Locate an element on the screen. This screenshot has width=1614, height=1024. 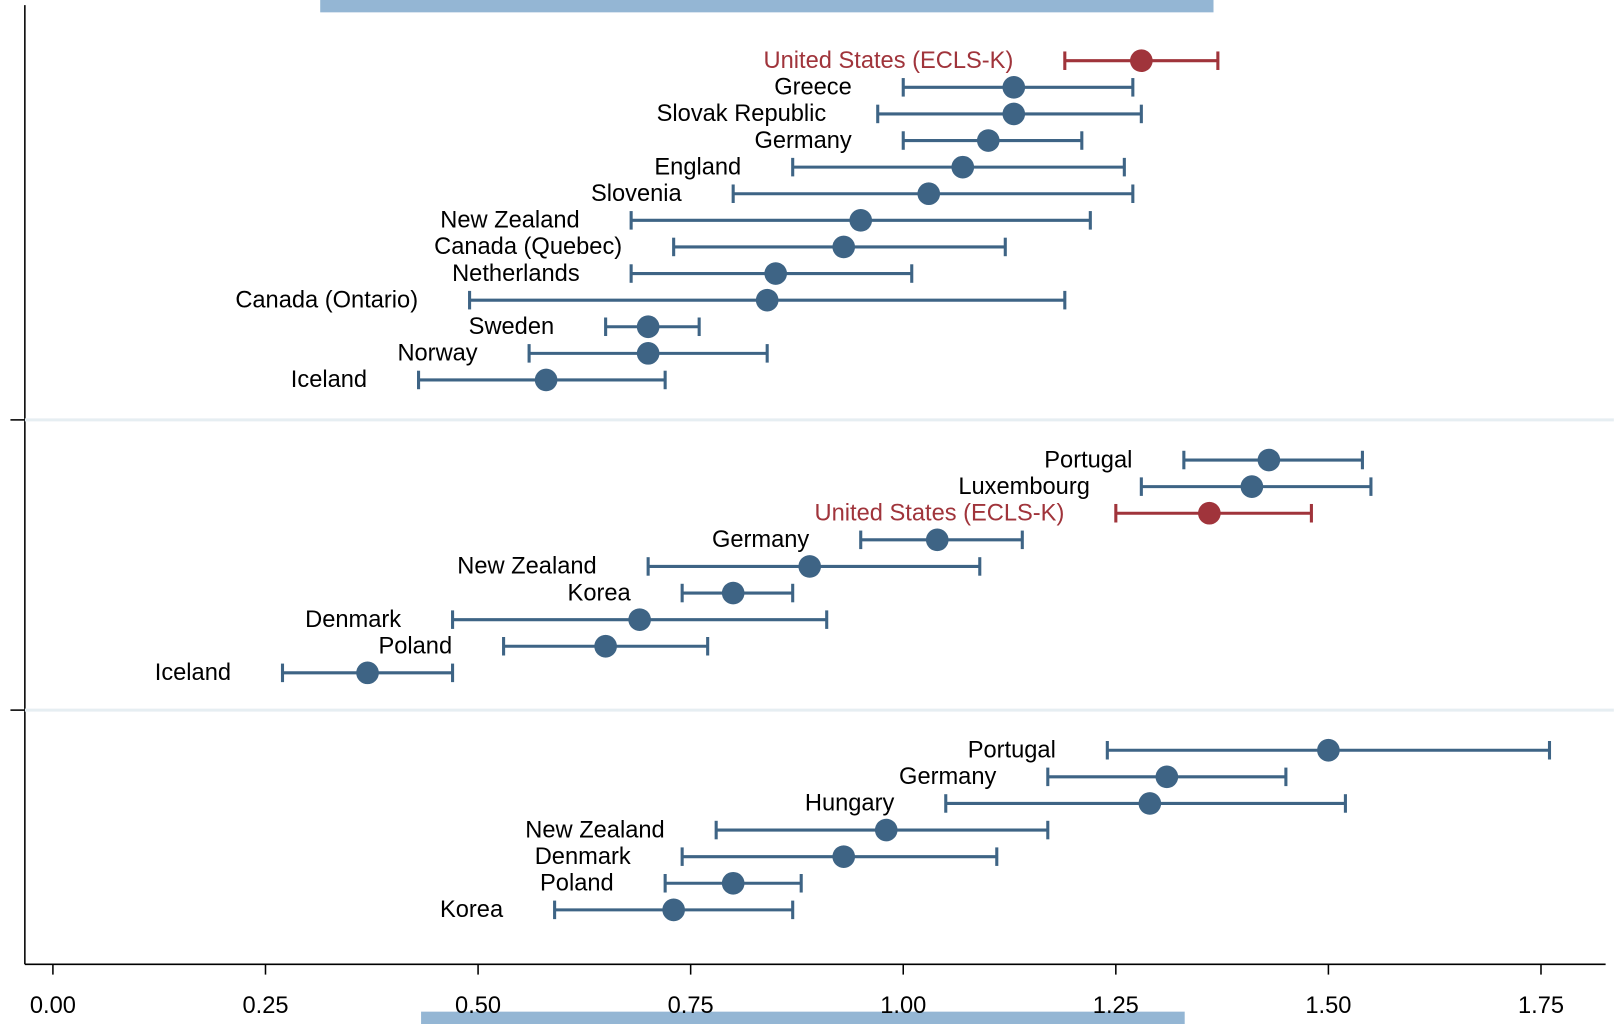
x-tick-label: 0.25 is located at coordinates (265, 1006).